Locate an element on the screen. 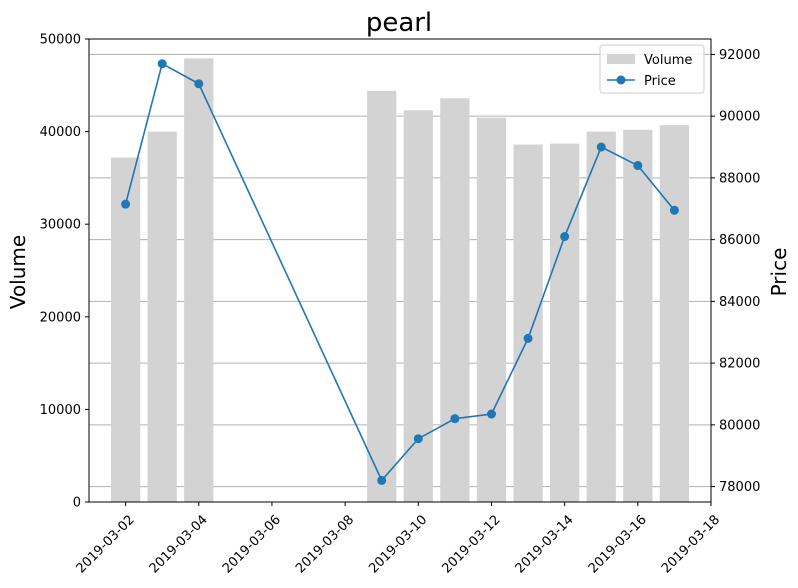 Image resolution: width=798 pixels, height=588 pixels. y2-tick-label: 88000 is located at coordinates (739, 178).